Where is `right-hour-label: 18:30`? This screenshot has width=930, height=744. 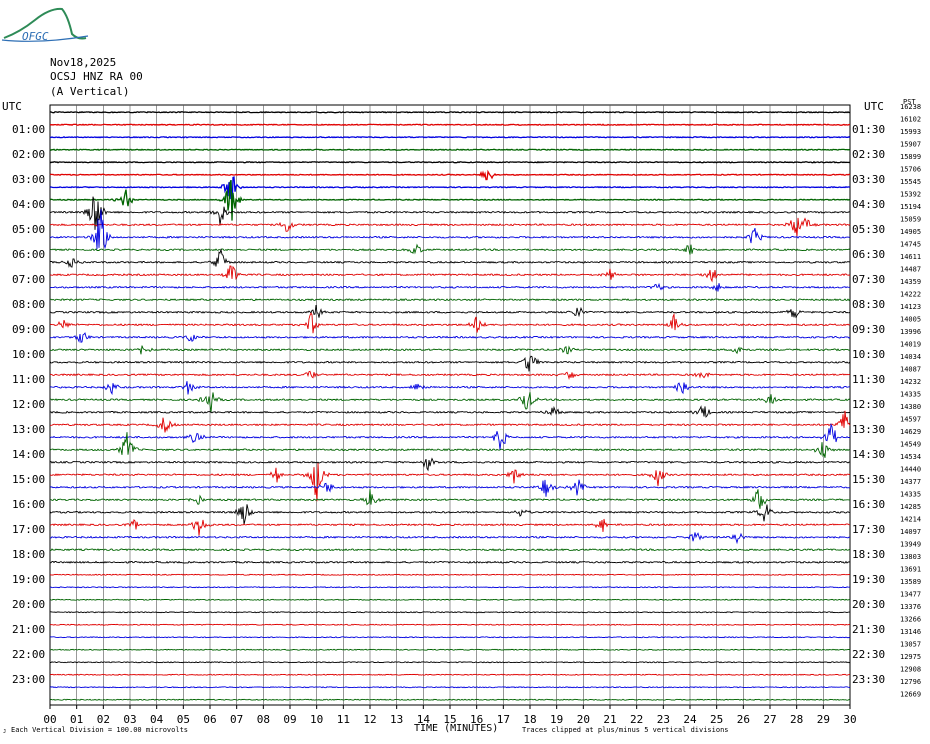 right-hour-label: 18:30 is located at coordinates (868, 554).